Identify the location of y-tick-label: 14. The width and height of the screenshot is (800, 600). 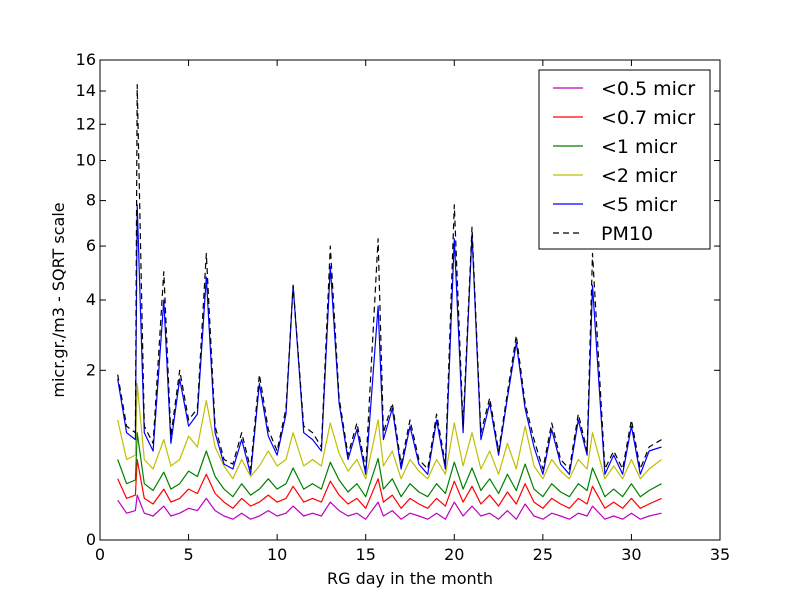
(86, 90).